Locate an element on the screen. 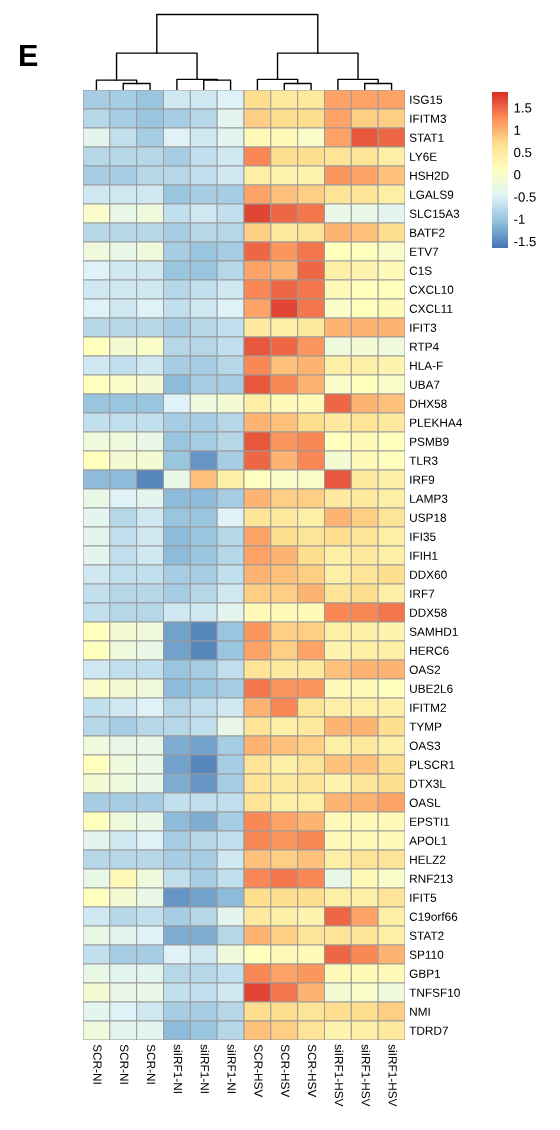 The height and width of the screenshot is (1130, 560). y-tick-label: HELZ2 is located at coordinates (428, 859).